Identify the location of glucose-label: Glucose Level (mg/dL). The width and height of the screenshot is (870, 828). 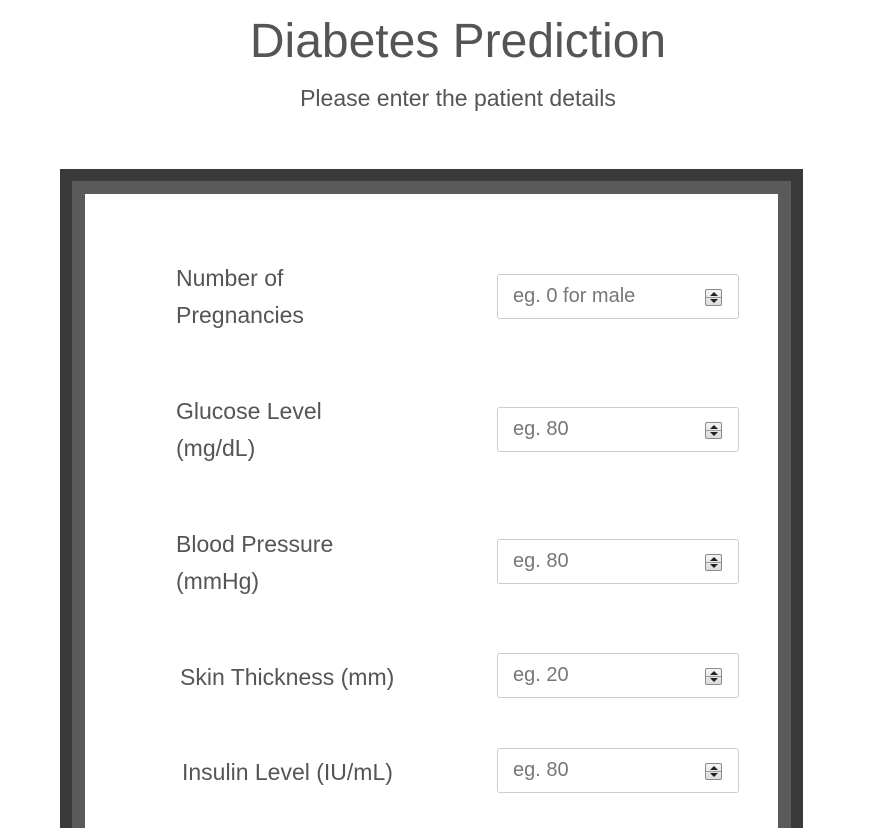
(306, 430).